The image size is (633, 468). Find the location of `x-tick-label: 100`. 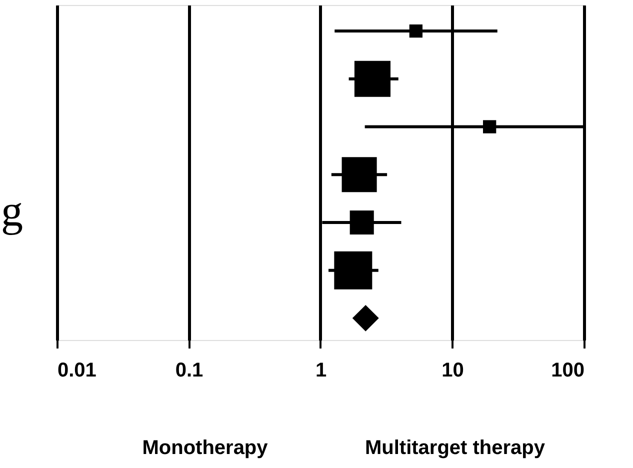

x-tick-label: 100 is located at coordinates (567, 371).